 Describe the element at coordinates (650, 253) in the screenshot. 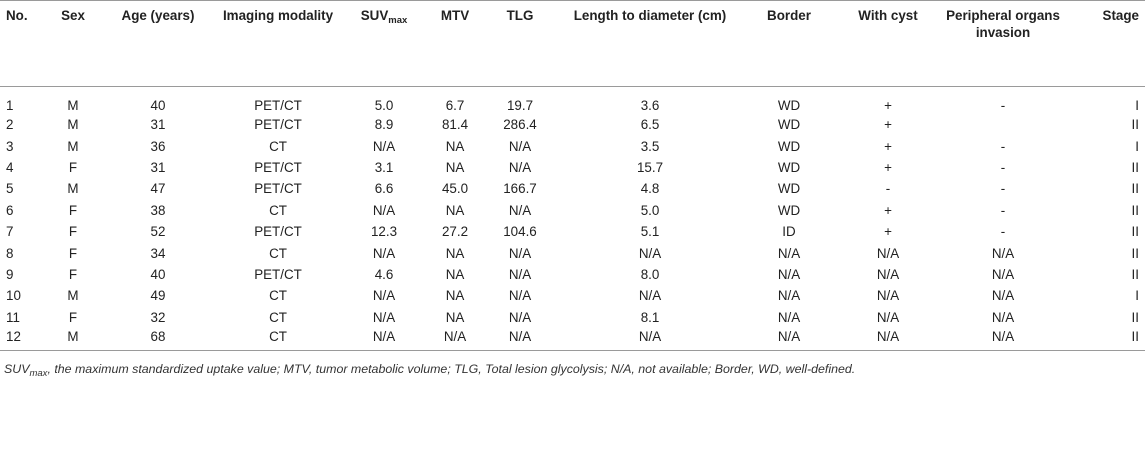

I see `cell-length: N/A` at that location.